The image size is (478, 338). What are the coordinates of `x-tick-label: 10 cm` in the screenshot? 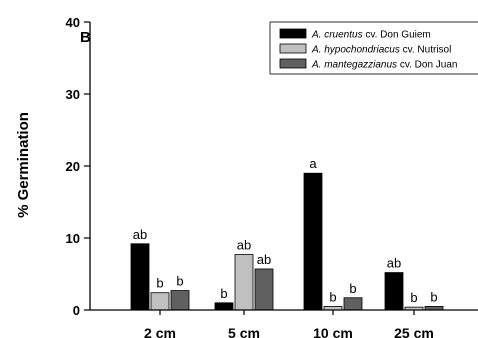 It's located at (333, 331).